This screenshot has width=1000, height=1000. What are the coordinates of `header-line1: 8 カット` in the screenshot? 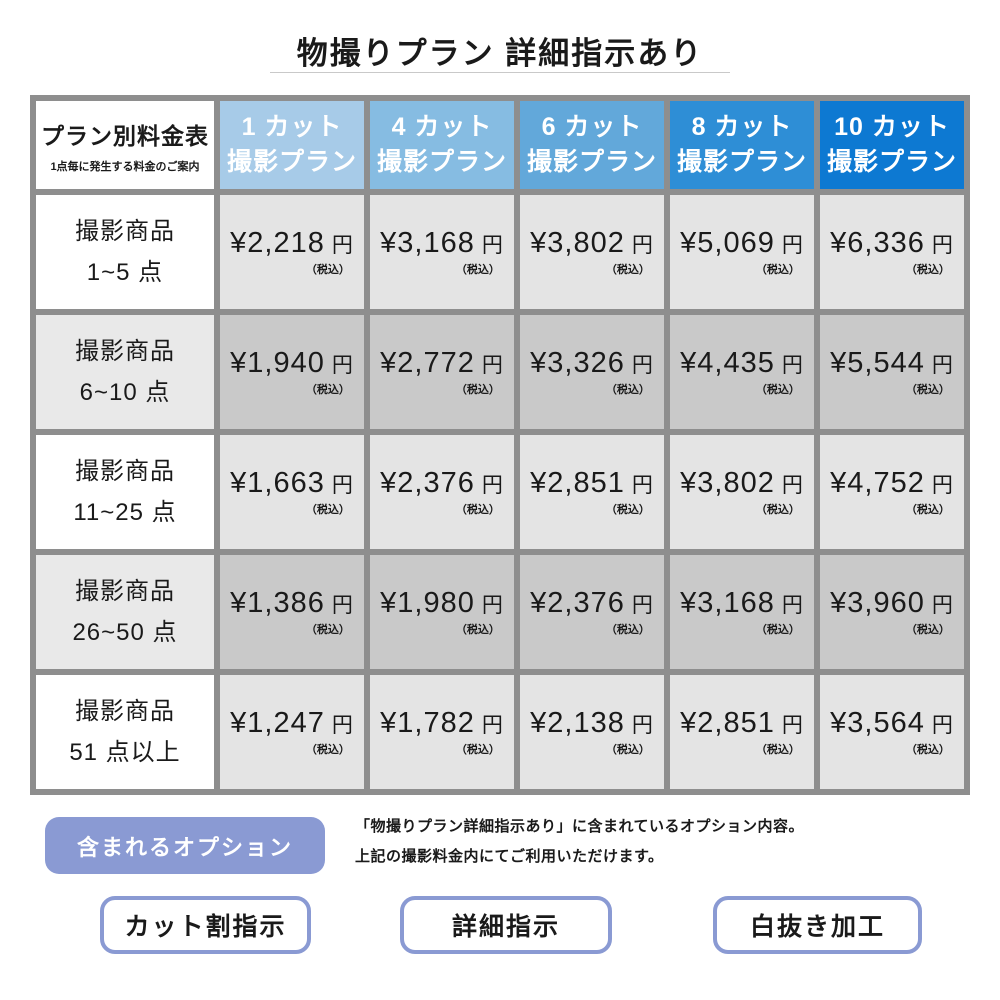 It's located at (742, 126).